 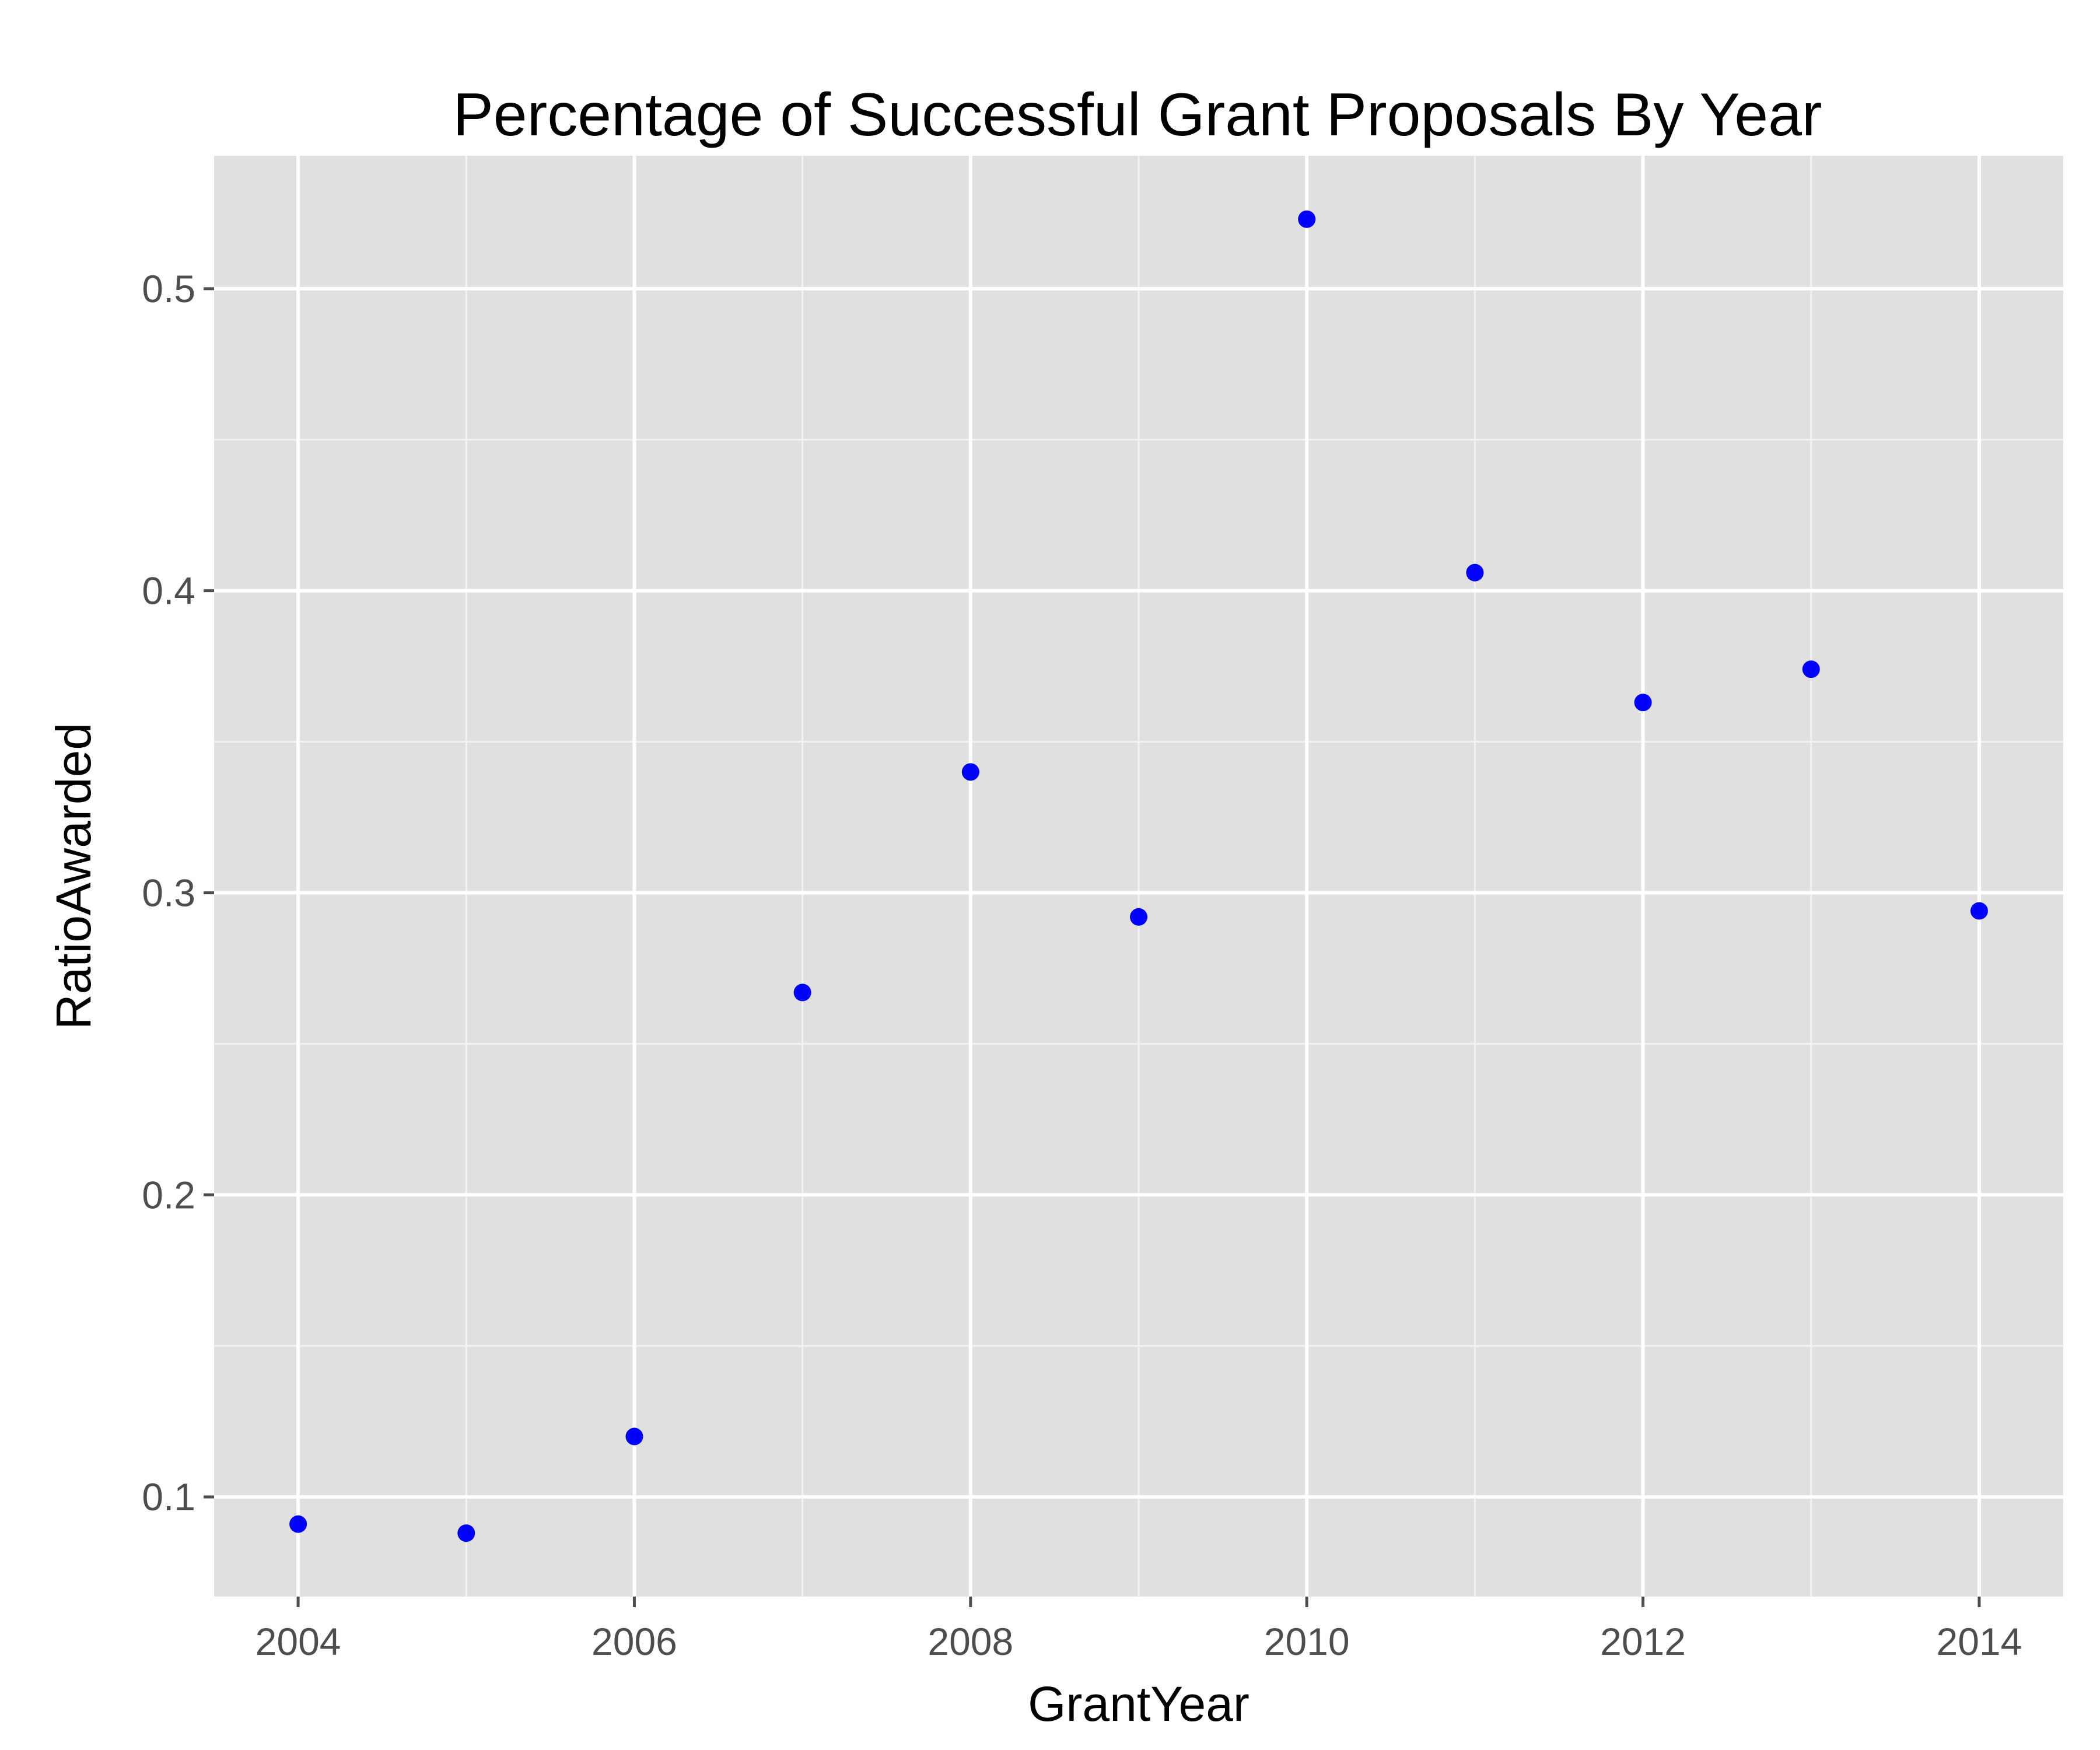 I want to click on y-tick-label: 0.4, so click(x=168, y=590).